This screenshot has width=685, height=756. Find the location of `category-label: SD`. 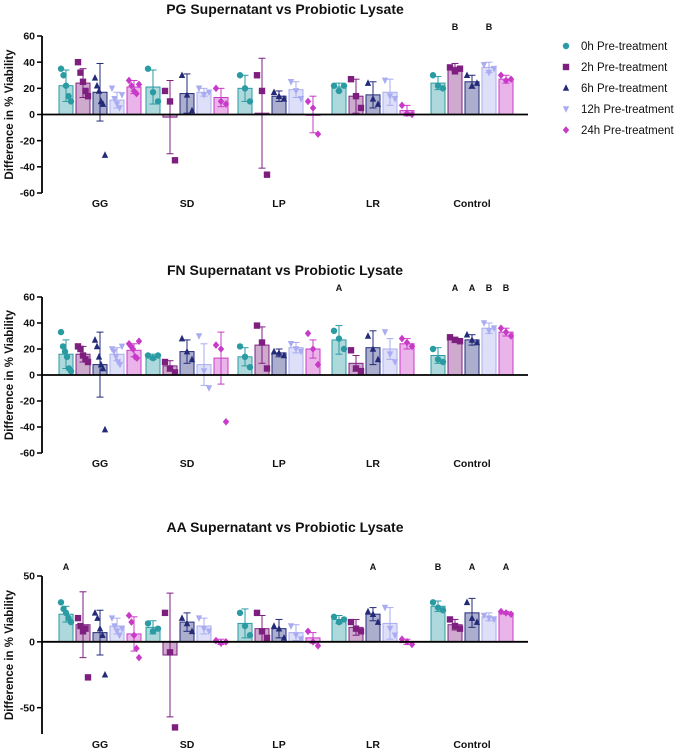

category-label: SD is located at coordinates (187, 745).